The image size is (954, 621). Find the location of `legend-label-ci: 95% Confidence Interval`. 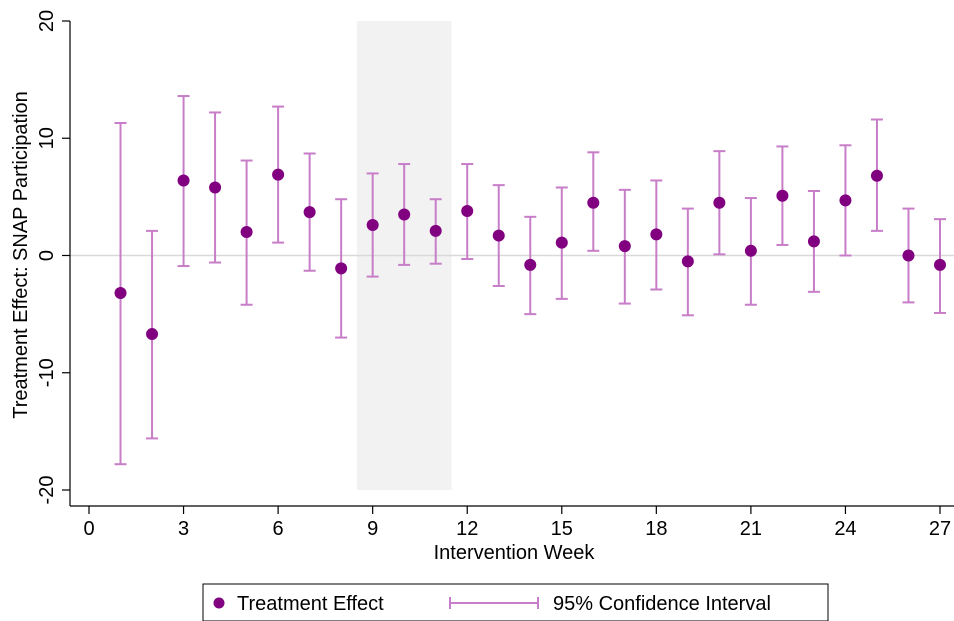

legend-label-ci: 95% Confidence Interval is located at coordinates (662, 604).